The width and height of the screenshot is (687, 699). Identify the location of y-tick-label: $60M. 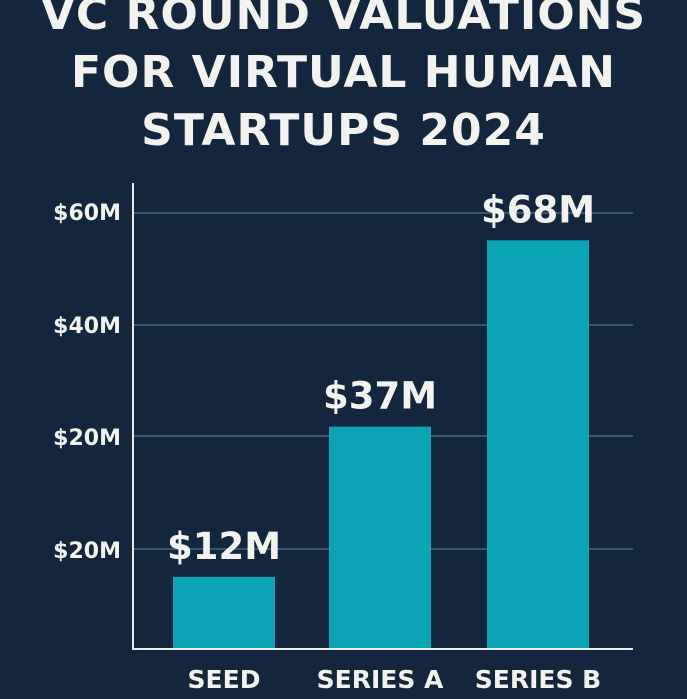
(87, 213).